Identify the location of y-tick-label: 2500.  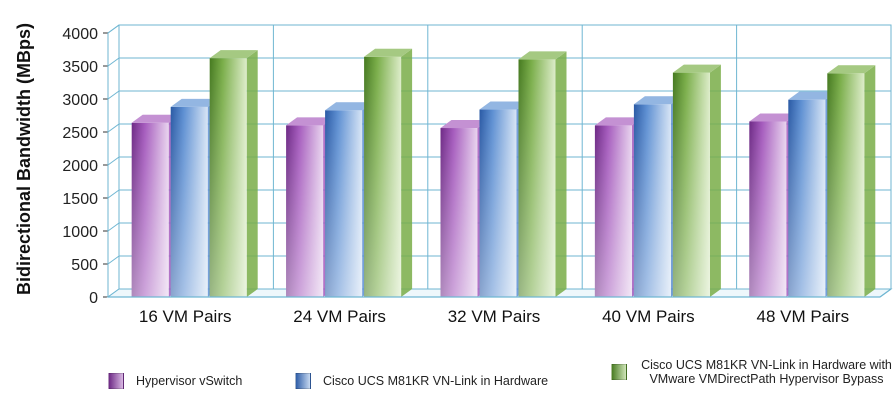
(80, 133).